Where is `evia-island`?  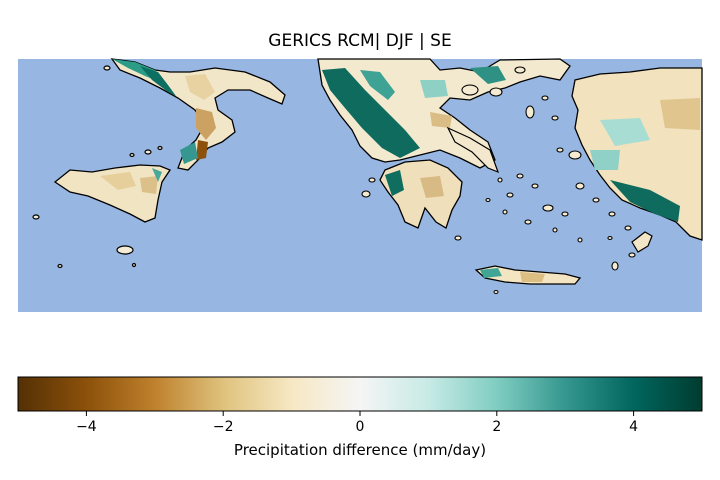 evia-island is located at coordinates (473, 150).